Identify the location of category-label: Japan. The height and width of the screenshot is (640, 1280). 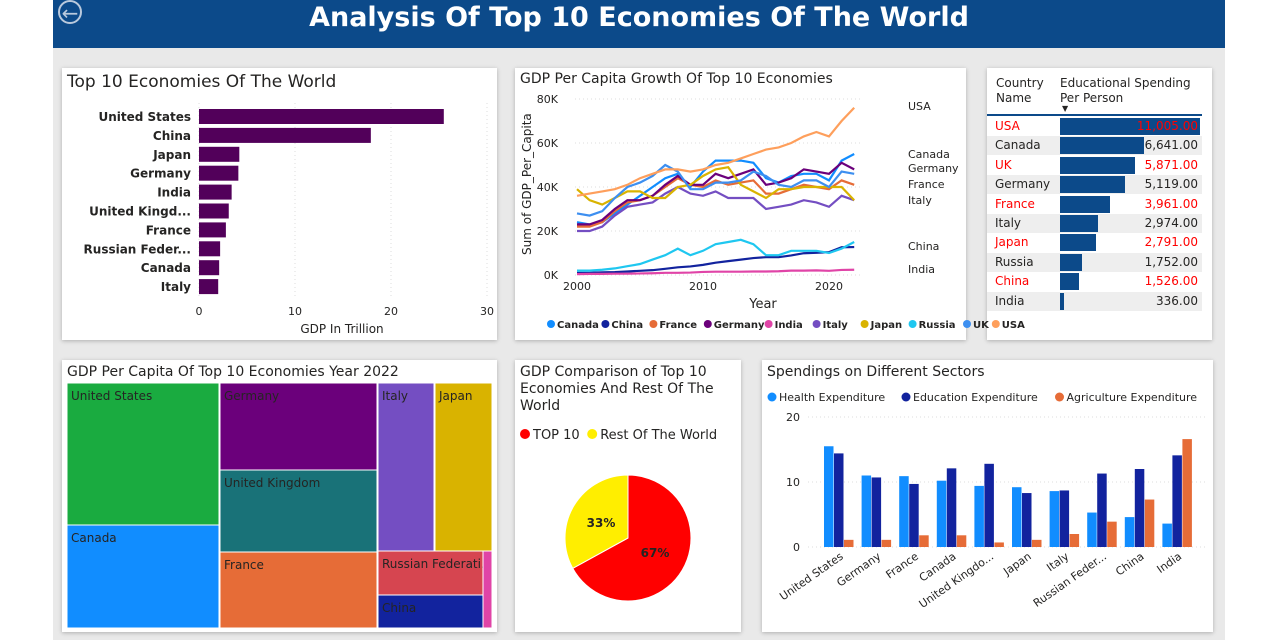
(171, 155).